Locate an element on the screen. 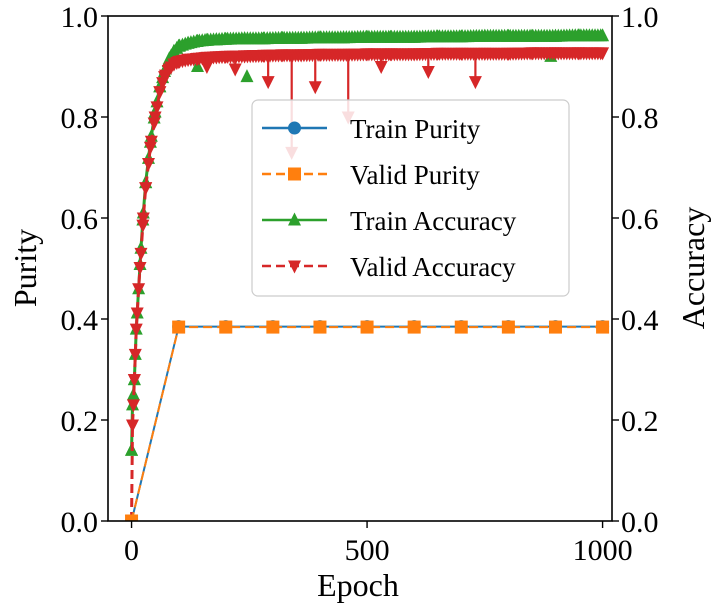  y-left-tick-label: 0.6 is located at coordinates (80, 219).